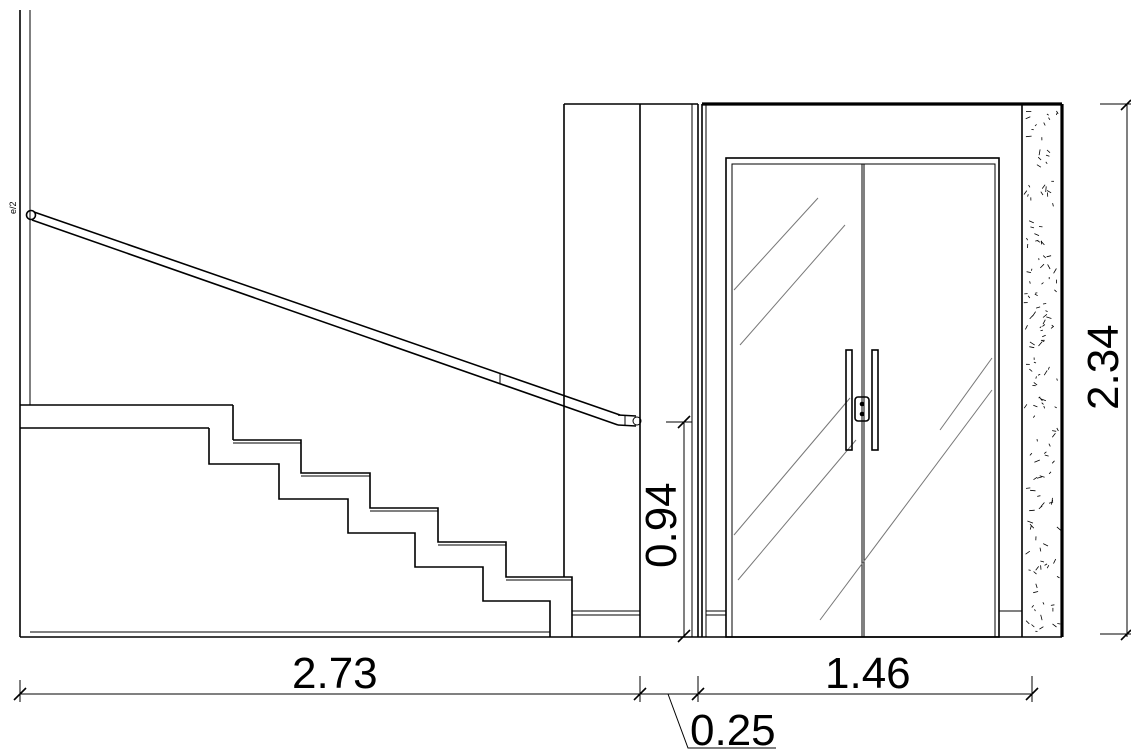  I want to click on dim-door-width: 1.46, so click(868, 673).